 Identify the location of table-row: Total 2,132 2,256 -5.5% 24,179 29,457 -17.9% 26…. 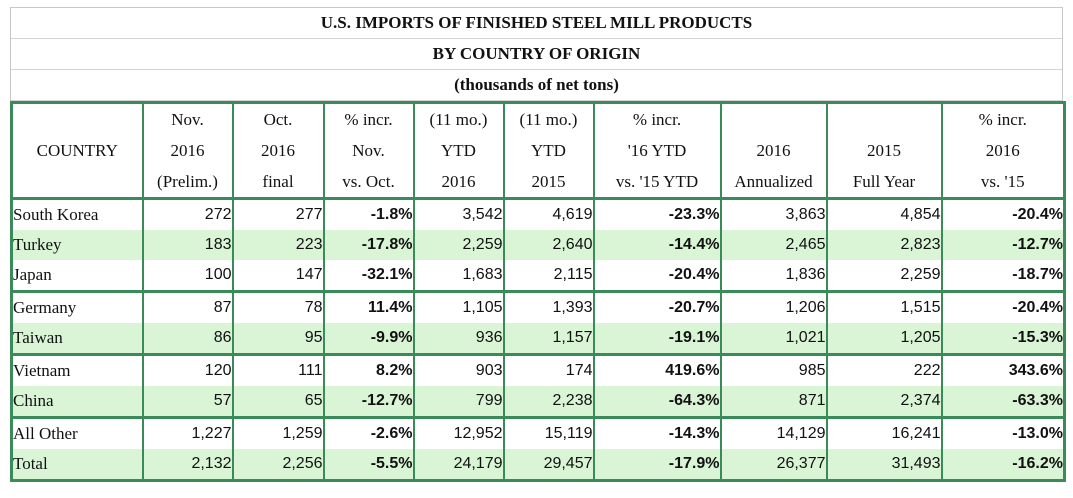
(538, 465).